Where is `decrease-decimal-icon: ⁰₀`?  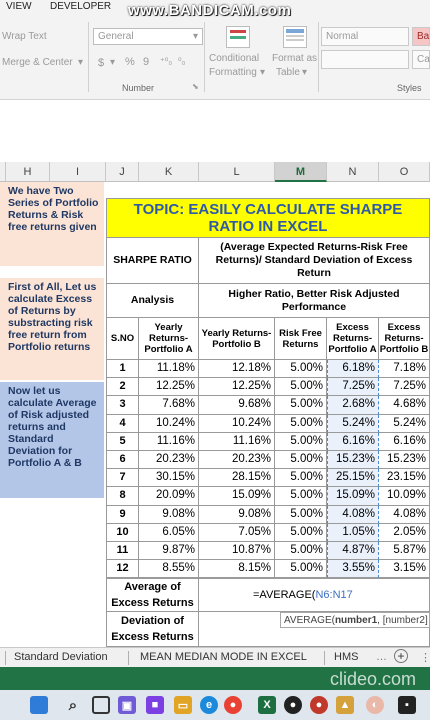
decrease-decimal-icon: ⁰₀ is located at coordinates (182, 61).